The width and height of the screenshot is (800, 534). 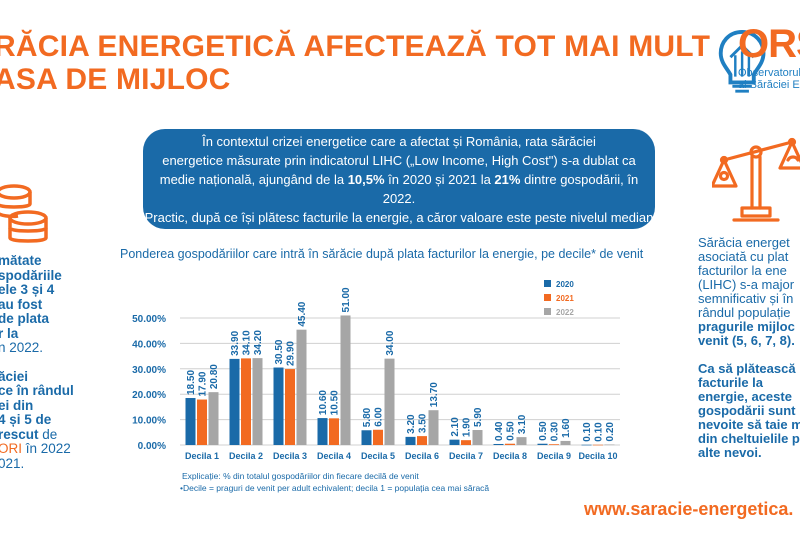 What do you see at coordinates (547, 311) in the screenshot?
I see `legend-swatch-2022` at bounding box center [547, 311].